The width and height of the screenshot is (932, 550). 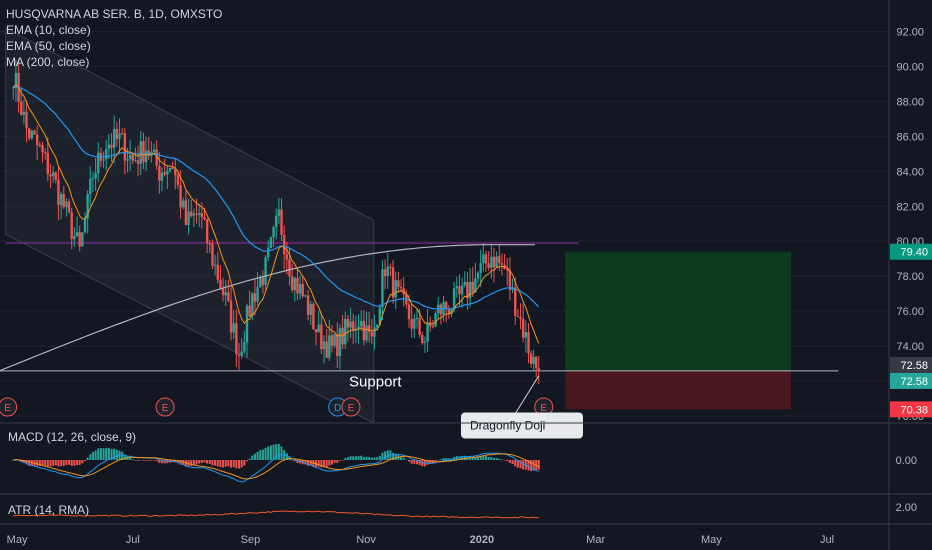 What do you see at coordinates (114, 14) in the screenshot?
I see `symbol-title: HUSQVARNA AB SER. B, 1D, OMXSTO` at bounding box center [114, 14].